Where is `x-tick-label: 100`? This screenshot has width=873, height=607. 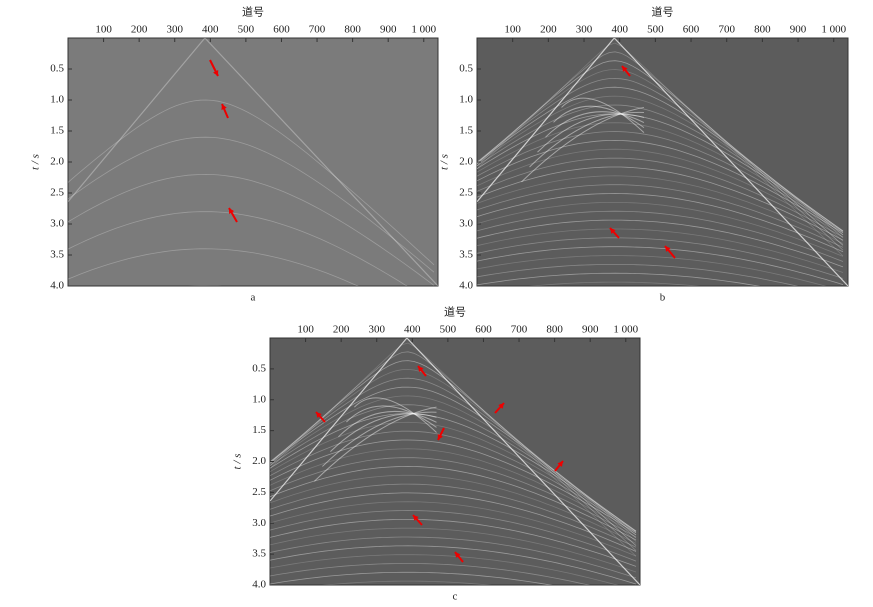 x-tick-label: 100 is located at coordinates (305, 330).